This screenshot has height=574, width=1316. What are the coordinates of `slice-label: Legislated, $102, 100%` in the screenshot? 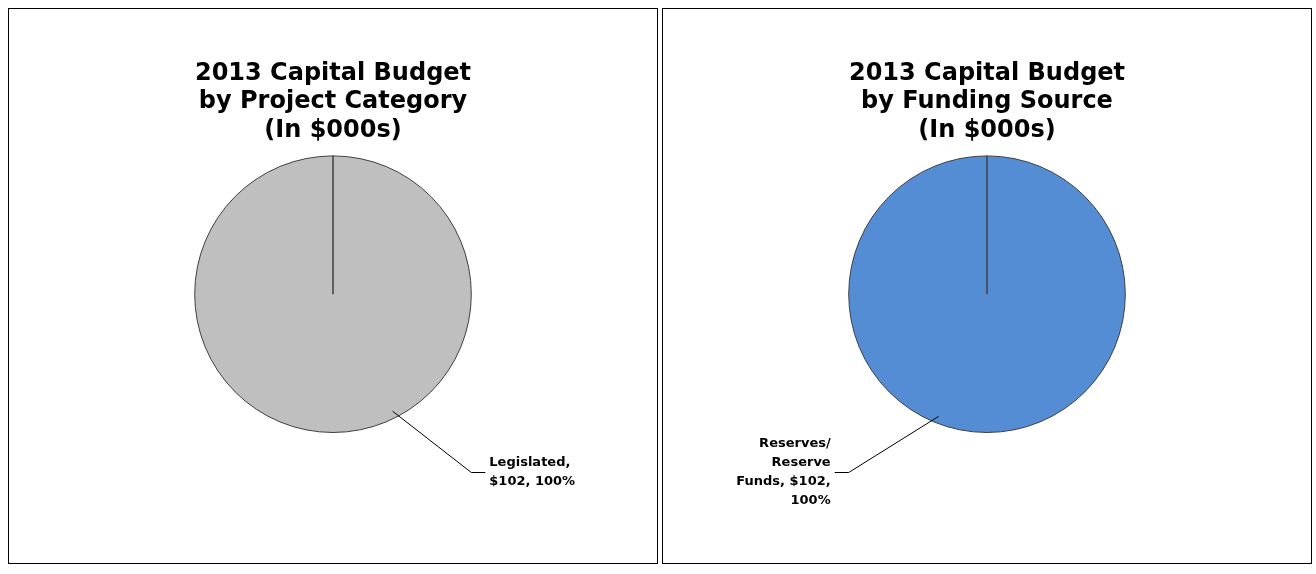 It's located at (532, 471).